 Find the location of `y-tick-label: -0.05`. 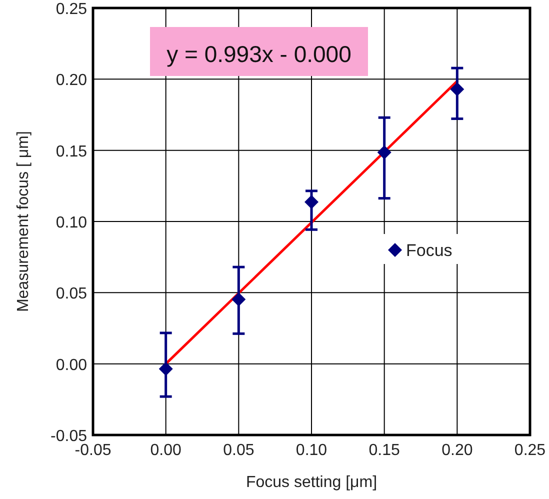

y-tick-label: -0.05 is located at coordinates (69, 436).